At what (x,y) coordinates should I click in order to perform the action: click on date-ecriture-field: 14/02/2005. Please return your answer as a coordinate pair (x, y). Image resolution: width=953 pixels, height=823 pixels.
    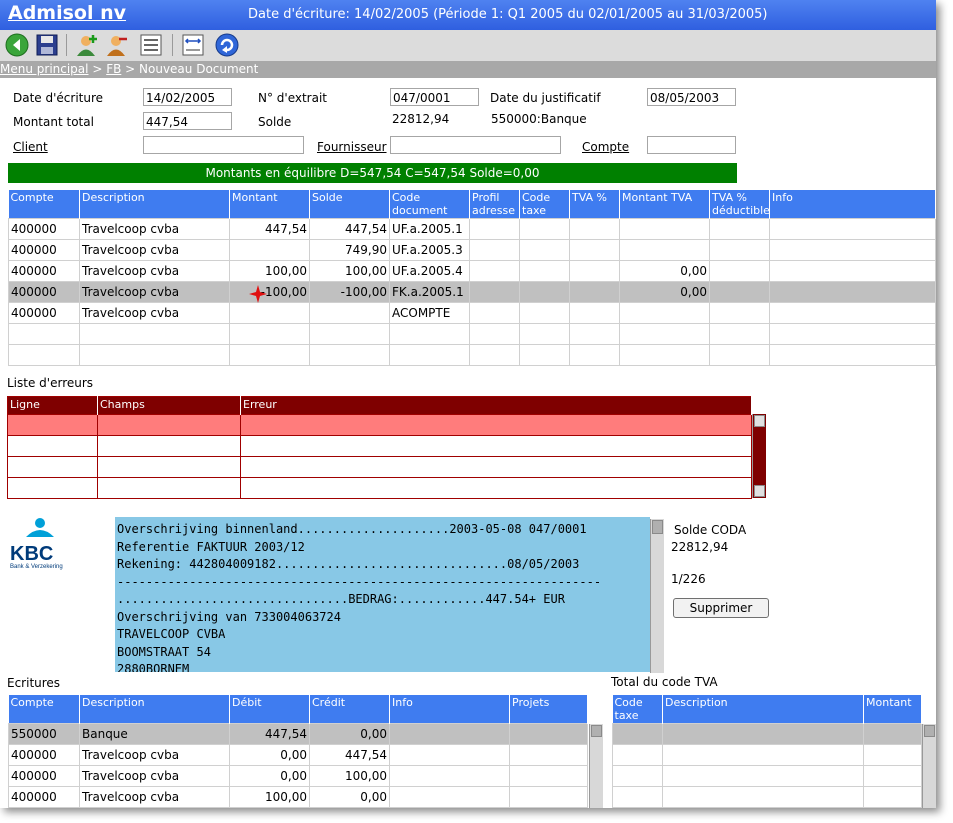
    Looking at the image, I should click on (187, 97).